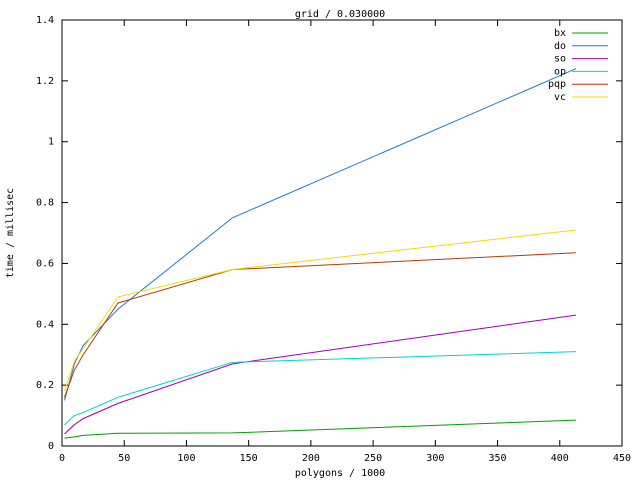  Describe the element at coordinates (560, 59) in the screenshot. I see `legend-label: so` at that location.